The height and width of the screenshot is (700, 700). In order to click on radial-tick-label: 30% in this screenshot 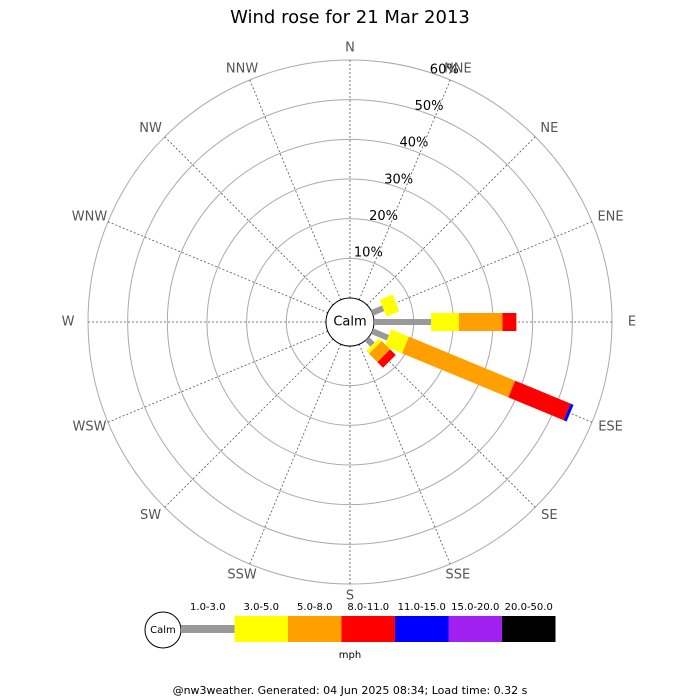, I will do `click(398, 179)`.